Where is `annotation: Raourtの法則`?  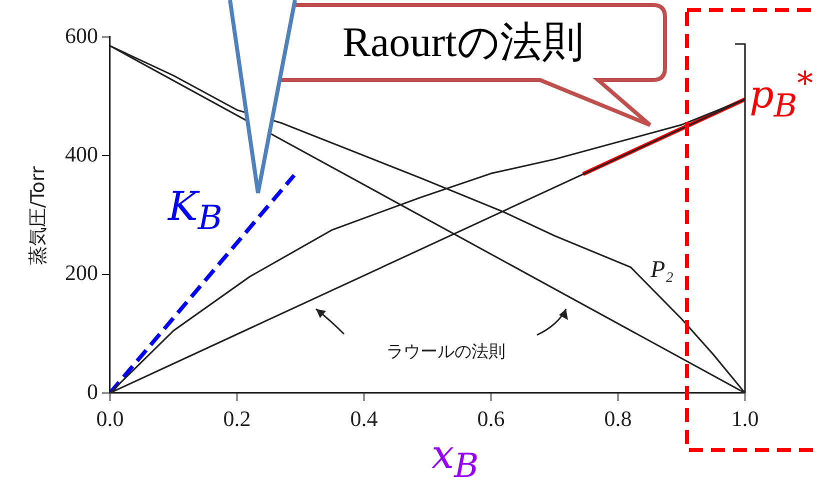 annotation: Raourtの法則 is located at coordinates (463, 43).